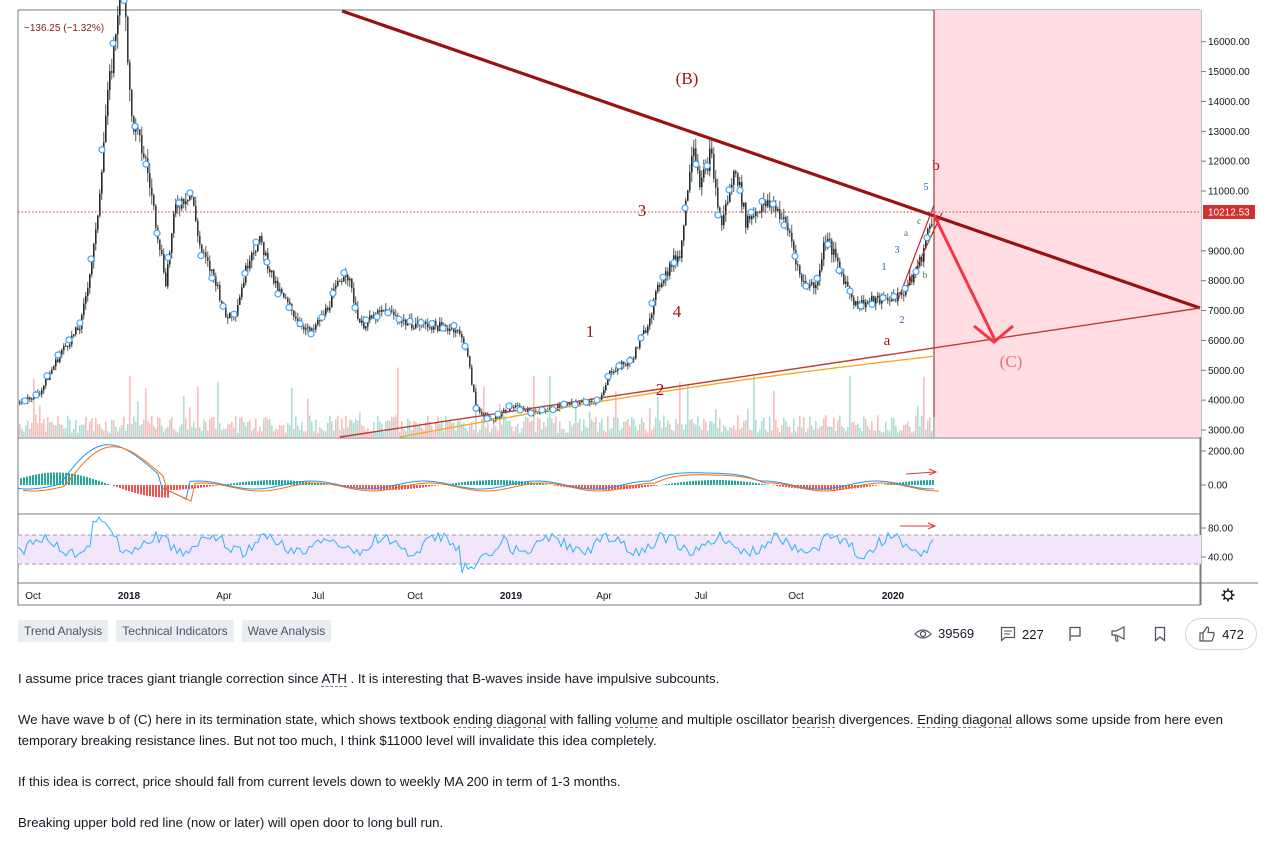 This screenshot has width=1280, height=853. I want to click on macd-tick-label: 0.00, so click(1218, 486).